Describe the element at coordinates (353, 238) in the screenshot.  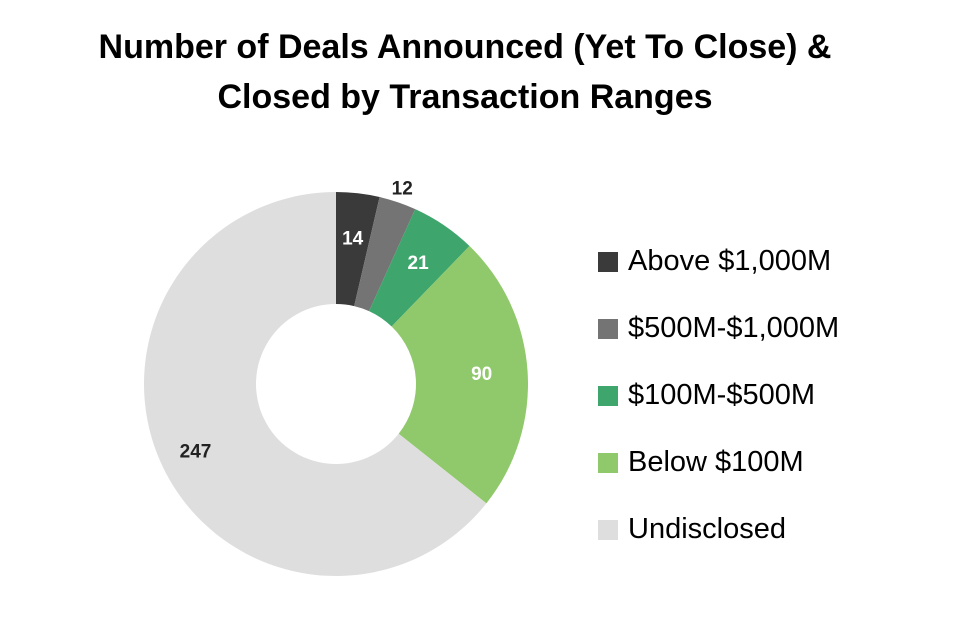
I see `data-label-above-1-000m: 14` at that location.